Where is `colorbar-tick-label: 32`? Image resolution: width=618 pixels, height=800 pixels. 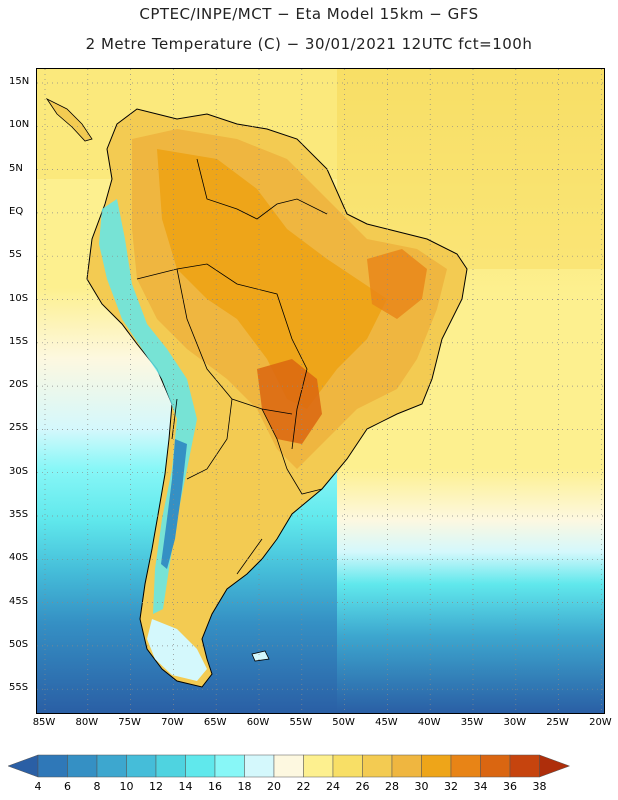 colorbar-tick-label: 32 is located at coordinates (451, 786).